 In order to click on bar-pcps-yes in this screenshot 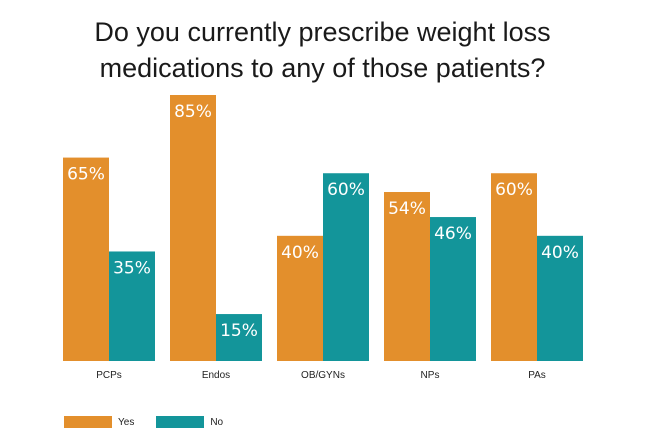, I will do `click(86, 259)`.